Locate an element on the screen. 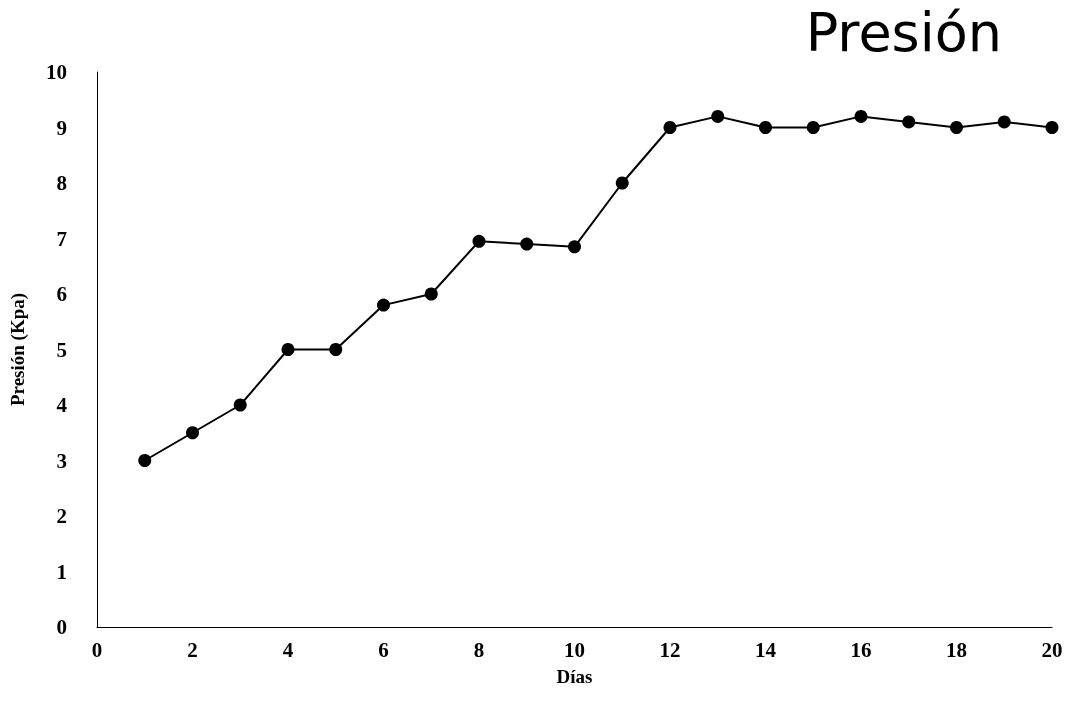  x-tick-label: 20 is located at coordinates (1052, 649).